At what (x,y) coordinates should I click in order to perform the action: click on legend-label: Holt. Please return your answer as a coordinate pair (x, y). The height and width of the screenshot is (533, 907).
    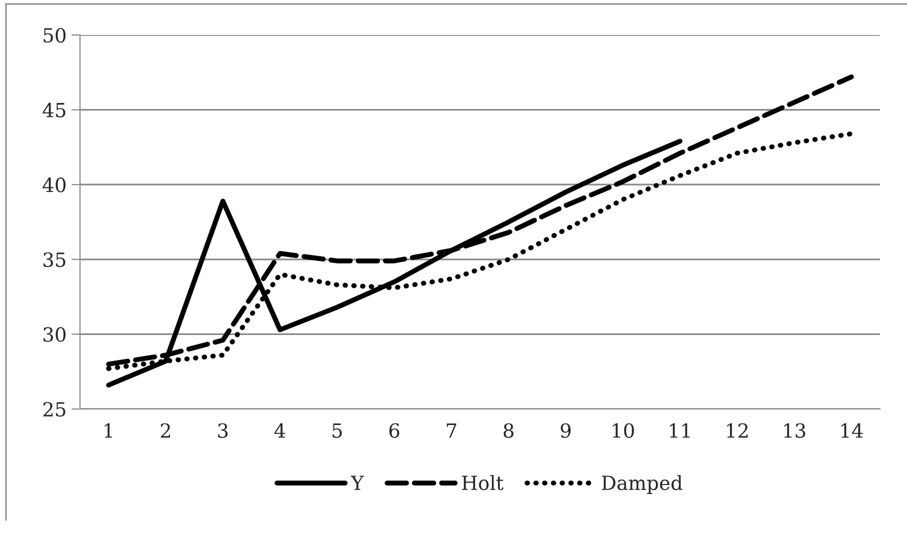
    Looking at the image, I should click on (483, 482).